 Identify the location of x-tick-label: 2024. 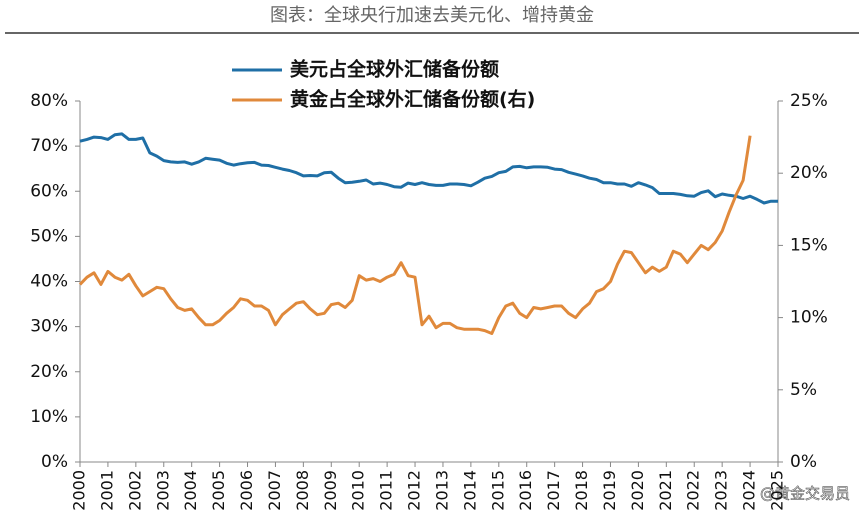
(749, 490).